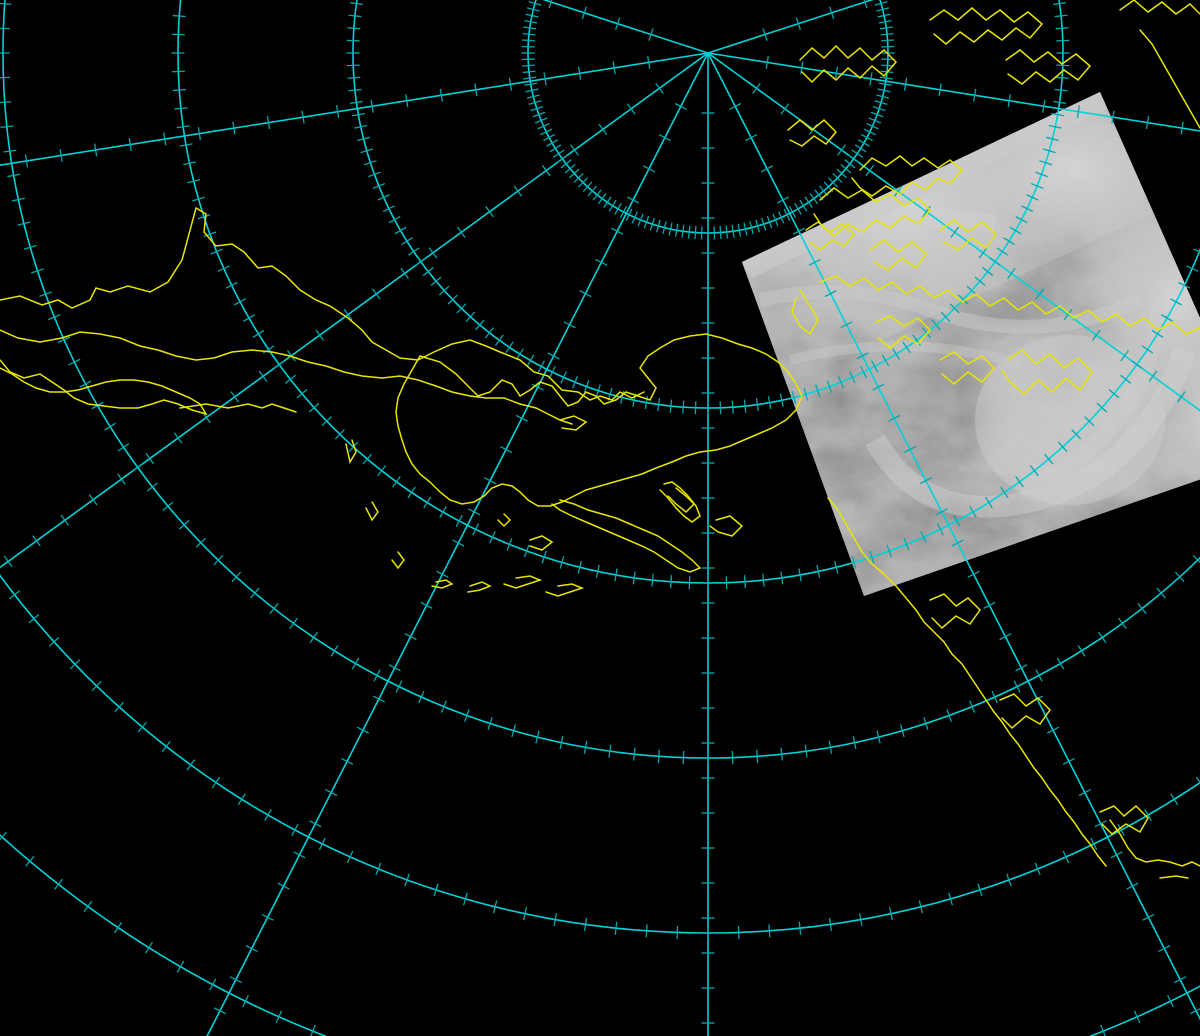 This screenshot has width=1200, height=1036. I want to click on coastline-melville, so click(898, 255).